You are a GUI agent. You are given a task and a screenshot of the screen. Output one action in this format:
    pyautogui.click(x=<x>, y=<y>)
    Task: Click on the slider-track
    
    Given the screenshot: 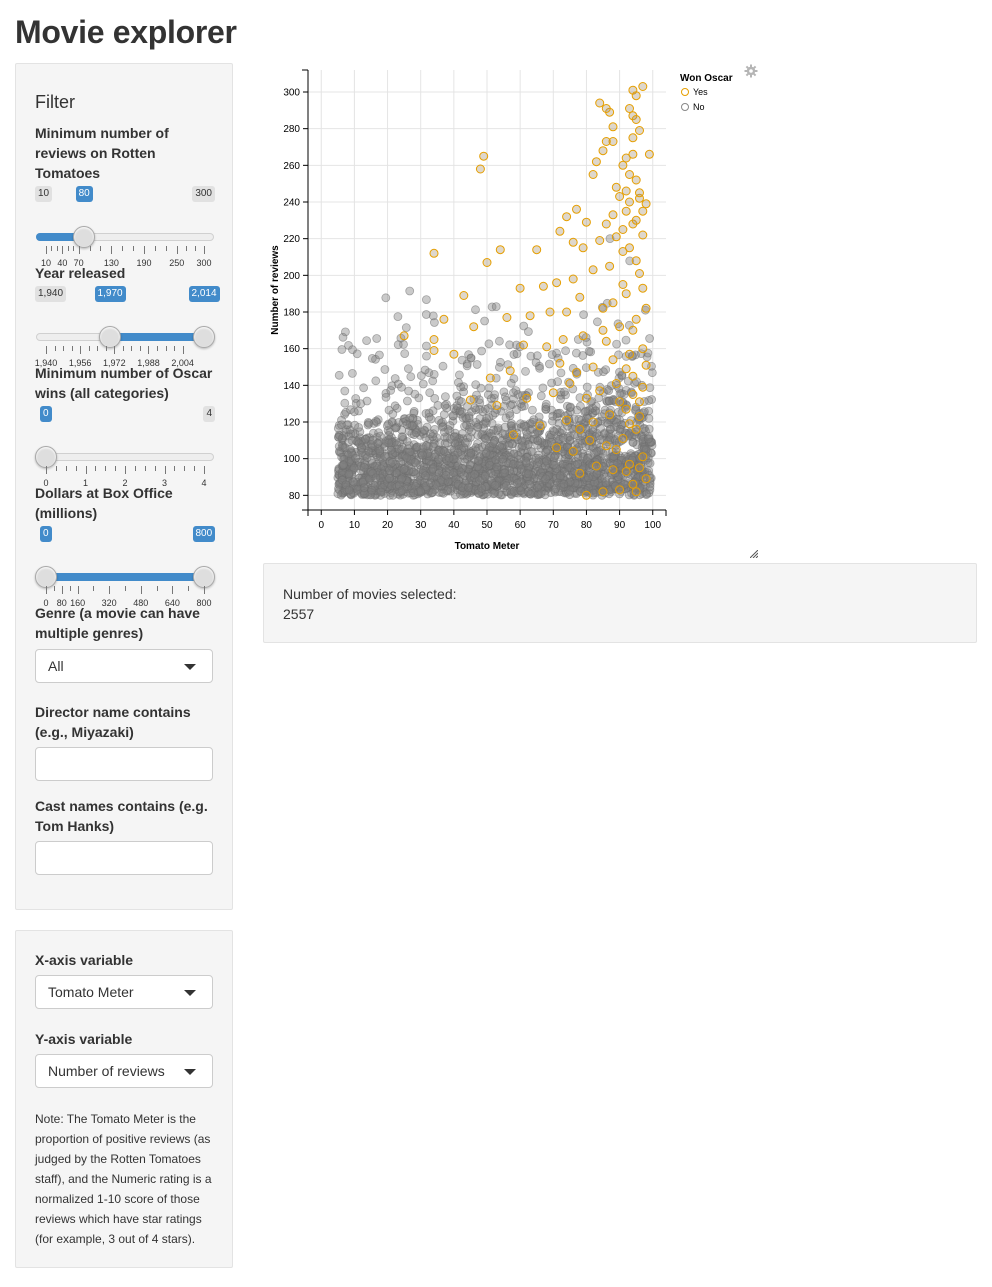 What is the action you would take?
    pyautogui.click(x=125, y=457)
    